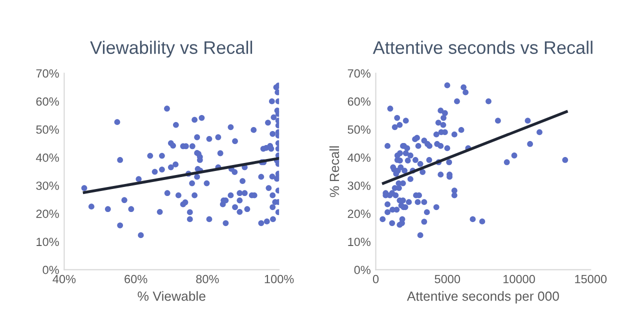 This screenshot has height=333, width=642. Describe the element at coordinates (375, 279) in the screenshot. I see `x-tick-label: 0` at that location.